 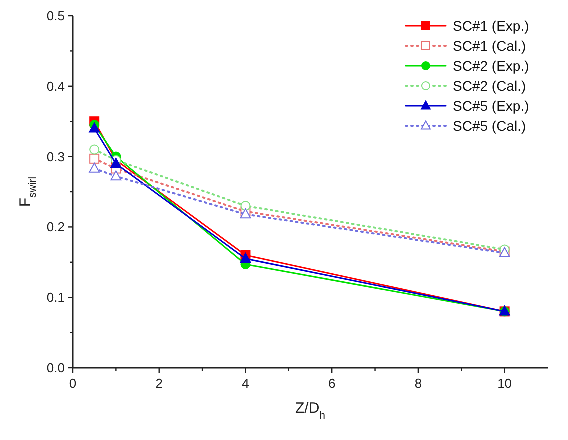 I want to click on legend-label: SC#5 (Cal.), so click(x=489, y=126).